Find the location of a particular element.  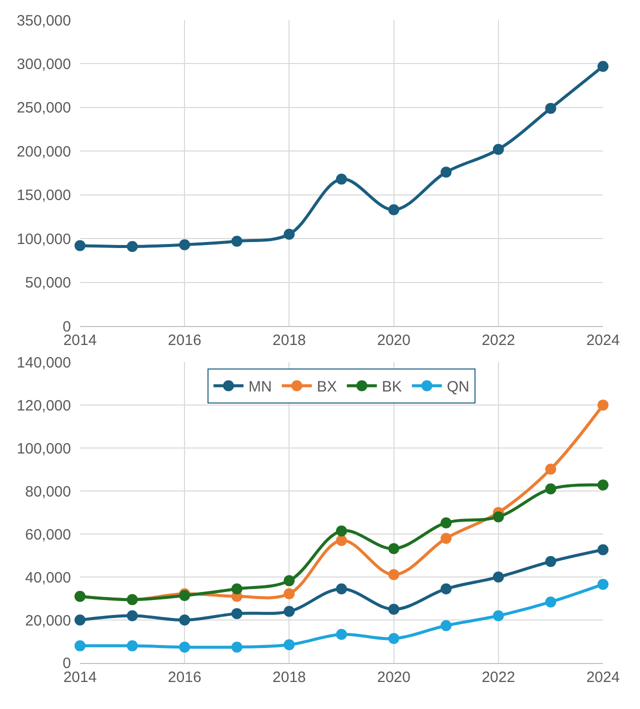

y-tick-label: 150,000 is located at coordinates (43, 195).